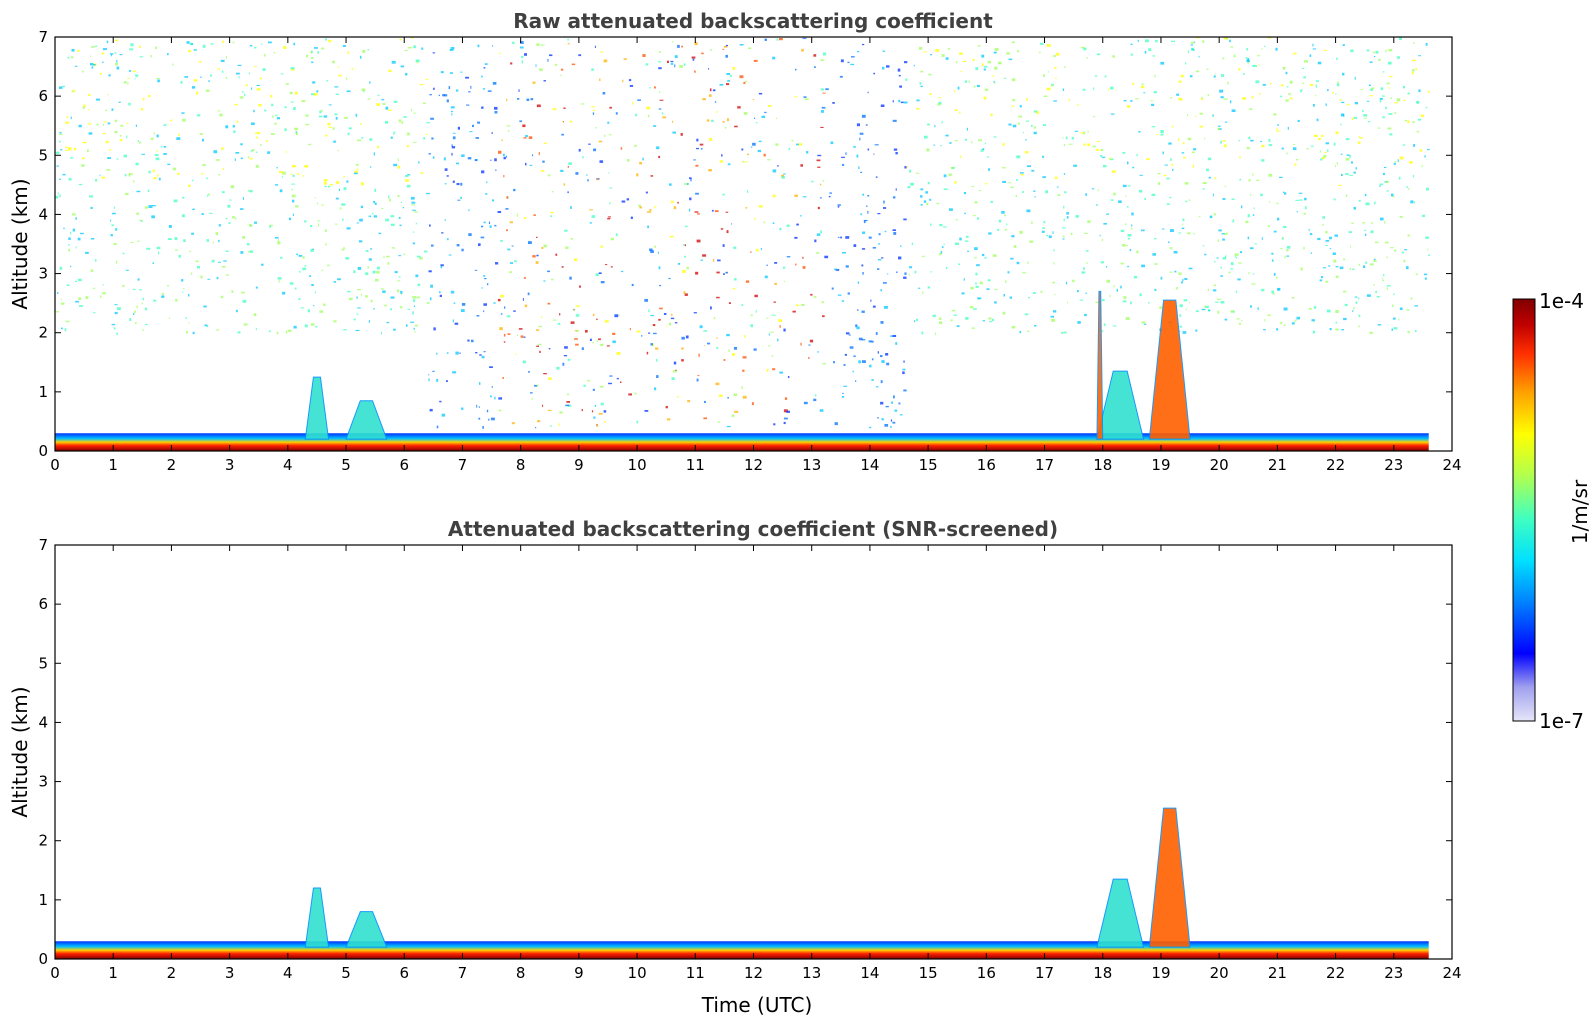 The image size is (1595, 1020). What do you see at coordinates (288, 973) in the screenshot?
I see `x-tick-label: 4` at bounding box center [288, 973].